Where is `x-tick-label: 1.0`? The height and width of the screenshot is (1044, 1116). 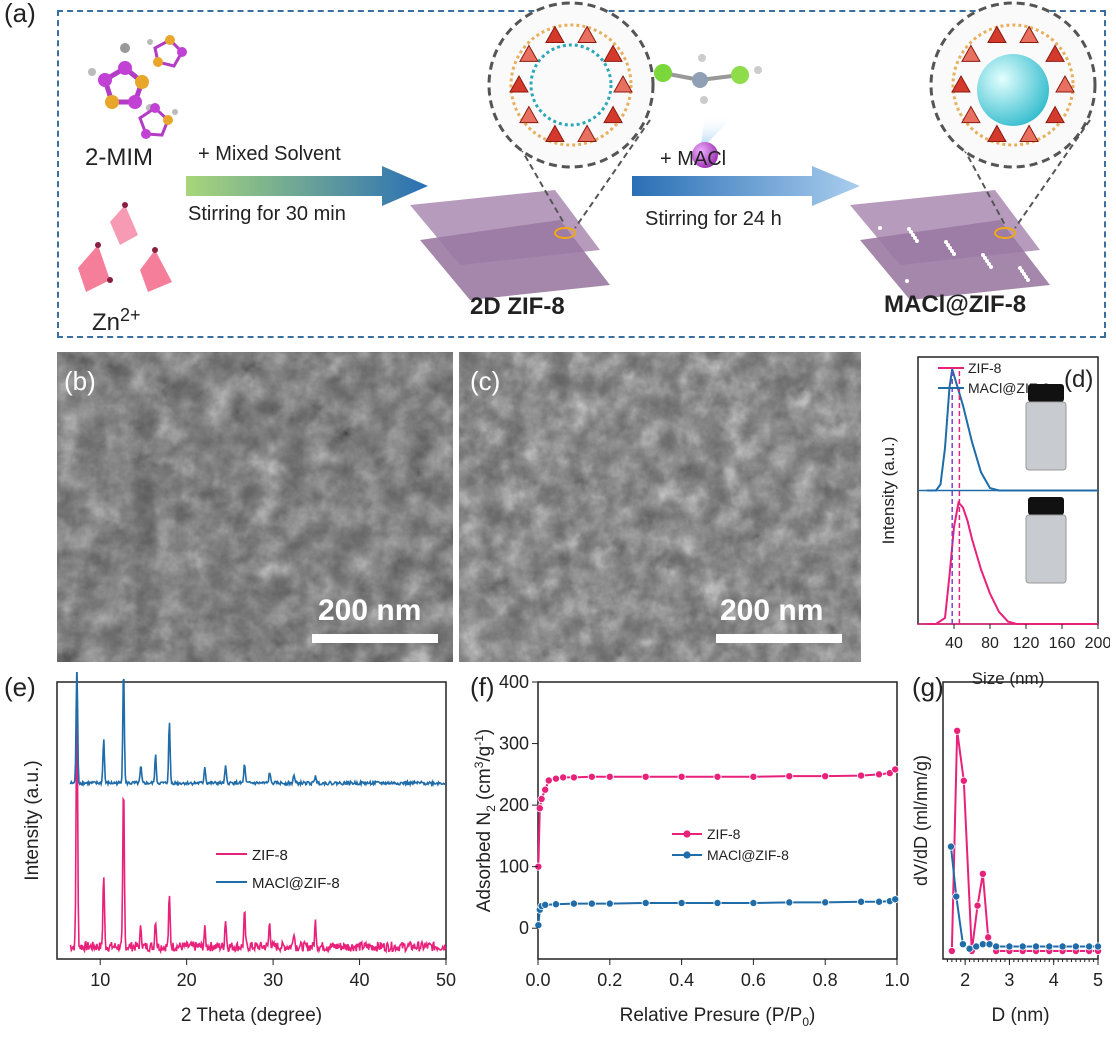 x-tick-label: 1.0 is located at coordinates (896, 980).